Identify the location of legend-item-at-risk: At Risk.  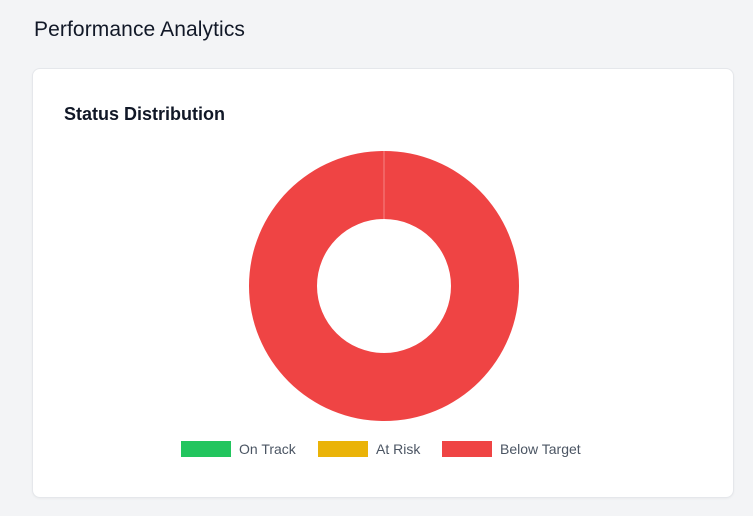
(369, 449).